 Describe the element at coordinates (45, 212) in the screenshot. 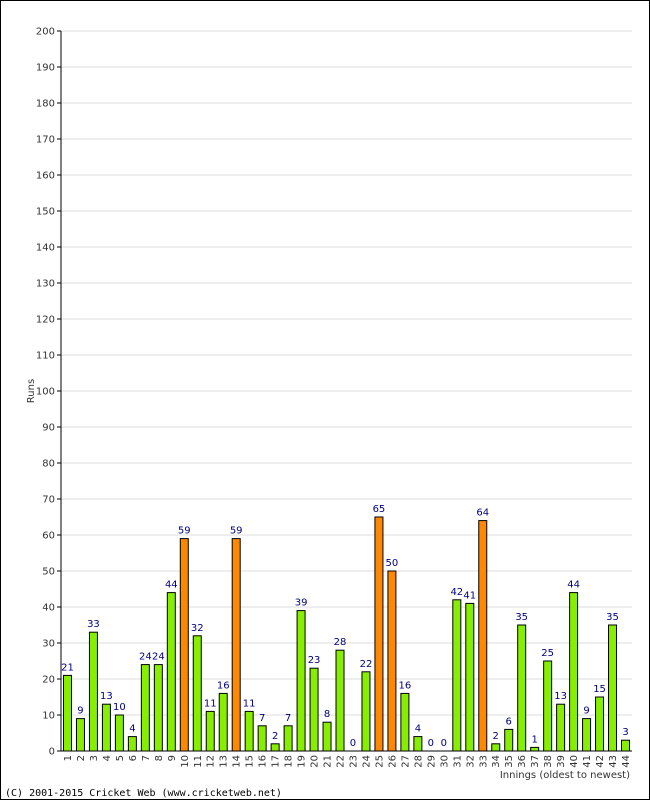

I see `y-tick-label: 150` at that location.